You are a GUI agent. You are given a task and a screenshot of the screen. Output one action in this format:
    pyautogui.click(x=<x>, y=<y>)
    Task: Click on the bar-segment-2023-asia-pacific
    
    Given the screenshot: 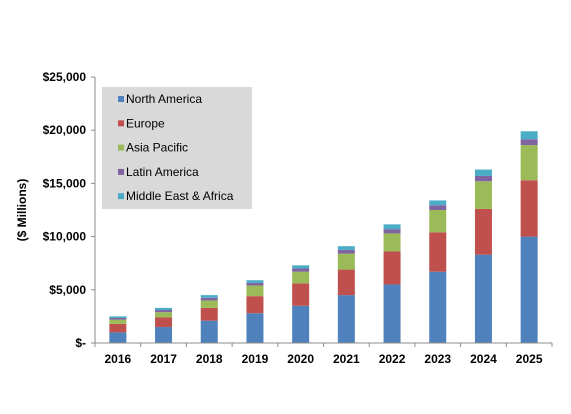 What is the action you would take?
    pyautogui.click(x=438, y=221)
    